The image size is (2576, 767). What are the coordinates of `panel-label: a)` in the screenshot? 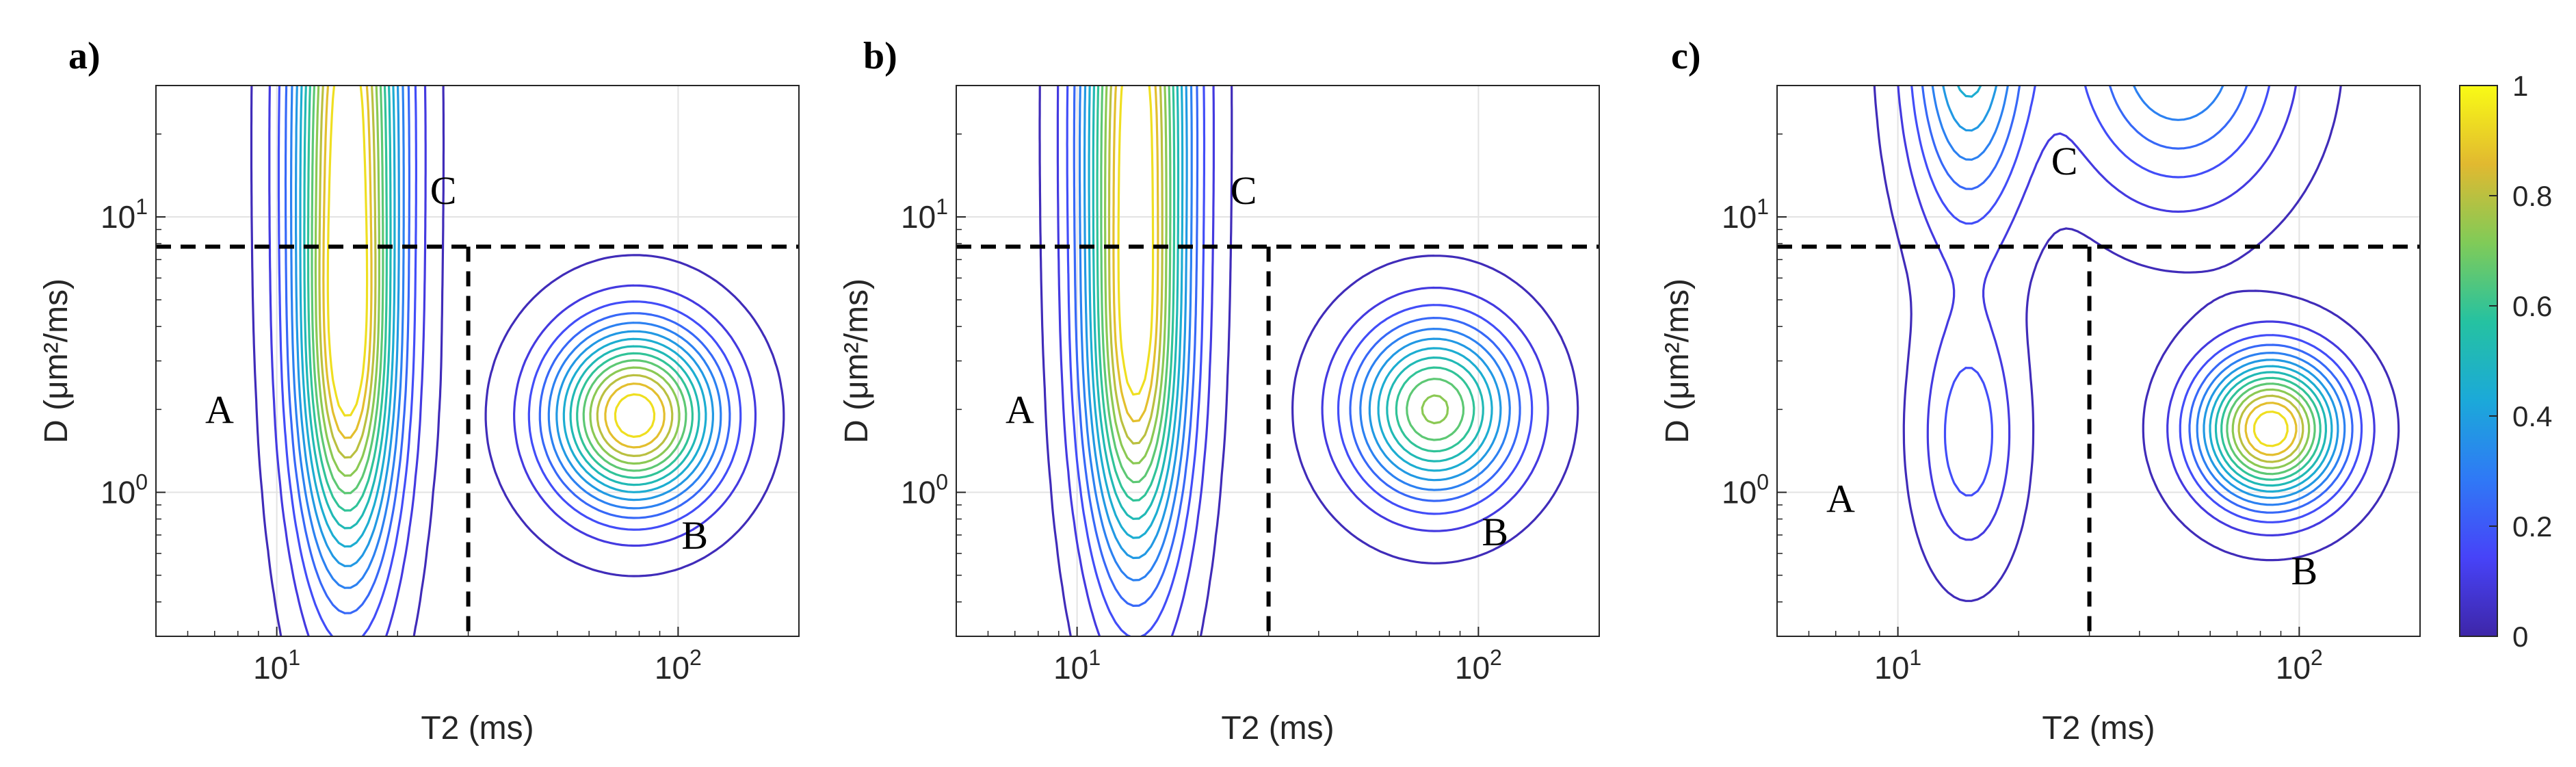 It's located at (84, 56).